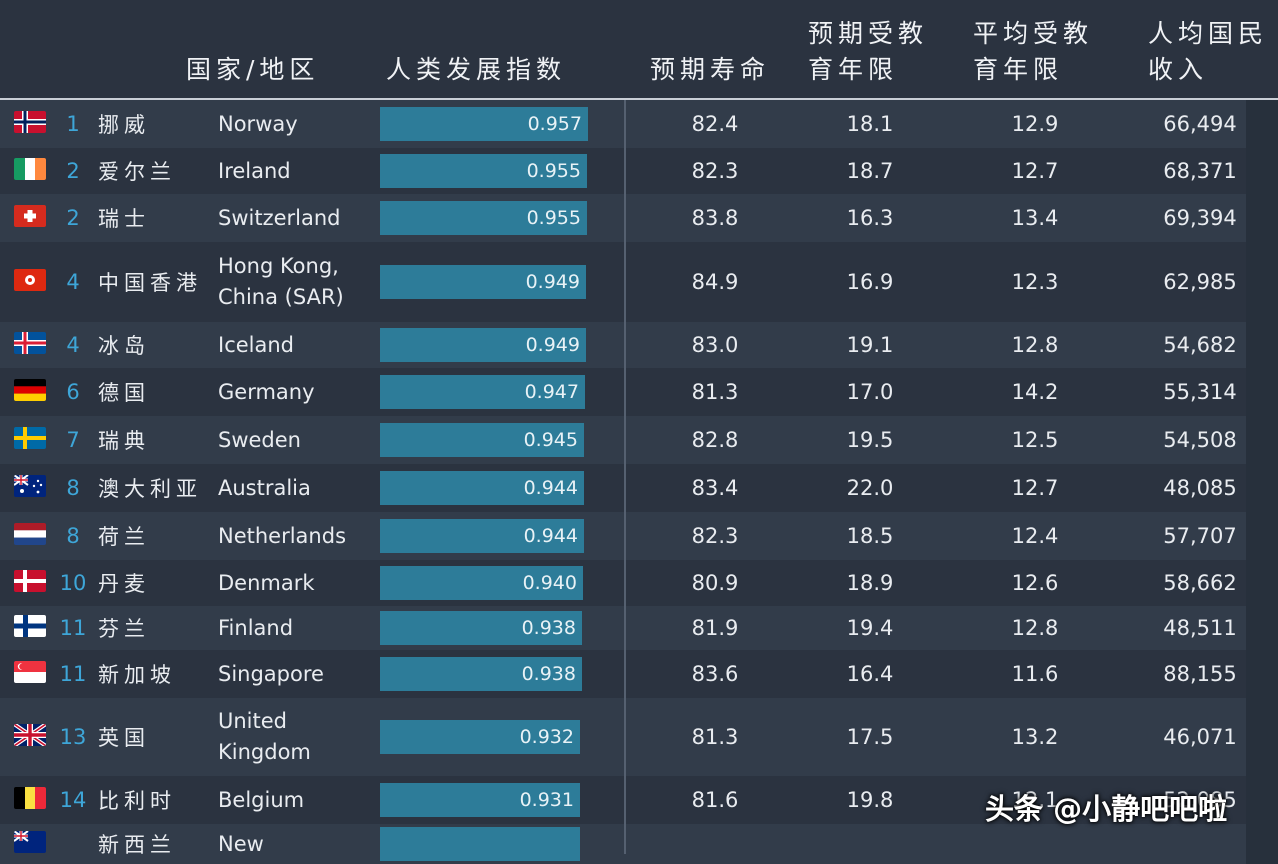 Image resolution: width=1278 pixels, height=864 pixels. Describe the element at coordinates (1200, 218) in the screenshot. I see `gni-per-capita: 69,394` at that location.